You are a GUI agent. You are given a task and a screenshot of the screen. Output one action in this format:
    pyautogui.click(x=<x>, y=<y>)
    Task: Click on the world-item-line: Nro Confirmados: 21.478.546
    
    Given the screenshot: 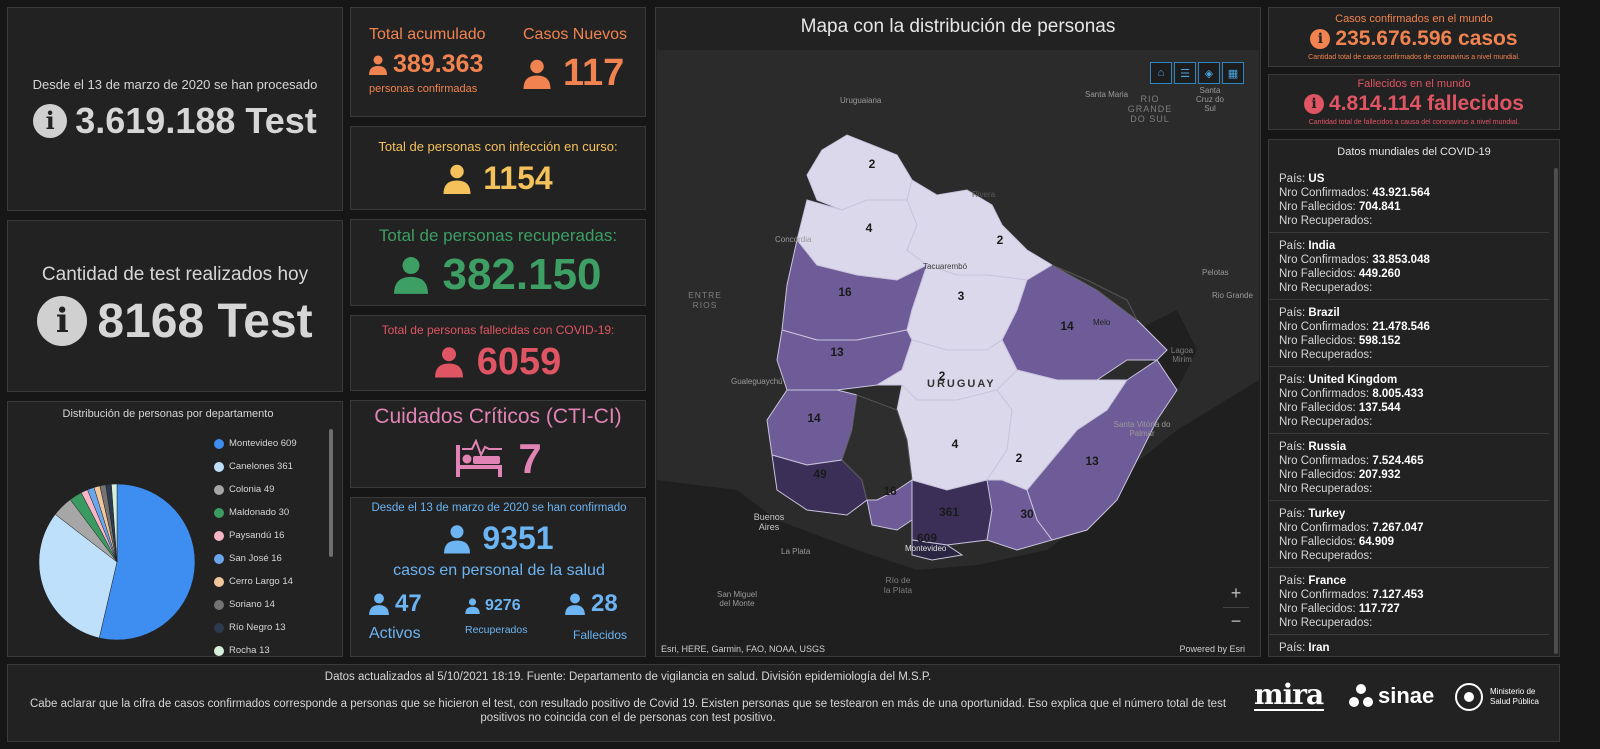 What is the action you would take?
    pyautogui.click(x=1354, y=327)
    